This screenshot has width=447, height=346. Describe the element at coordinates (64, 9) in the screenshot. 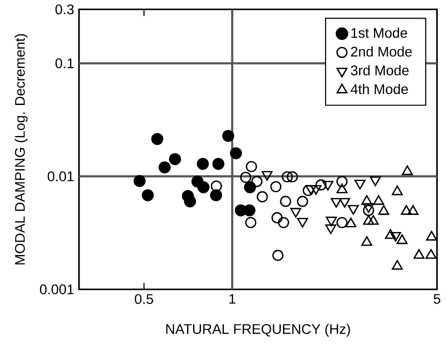

I see `y-tick-label: 0.3` at that location.